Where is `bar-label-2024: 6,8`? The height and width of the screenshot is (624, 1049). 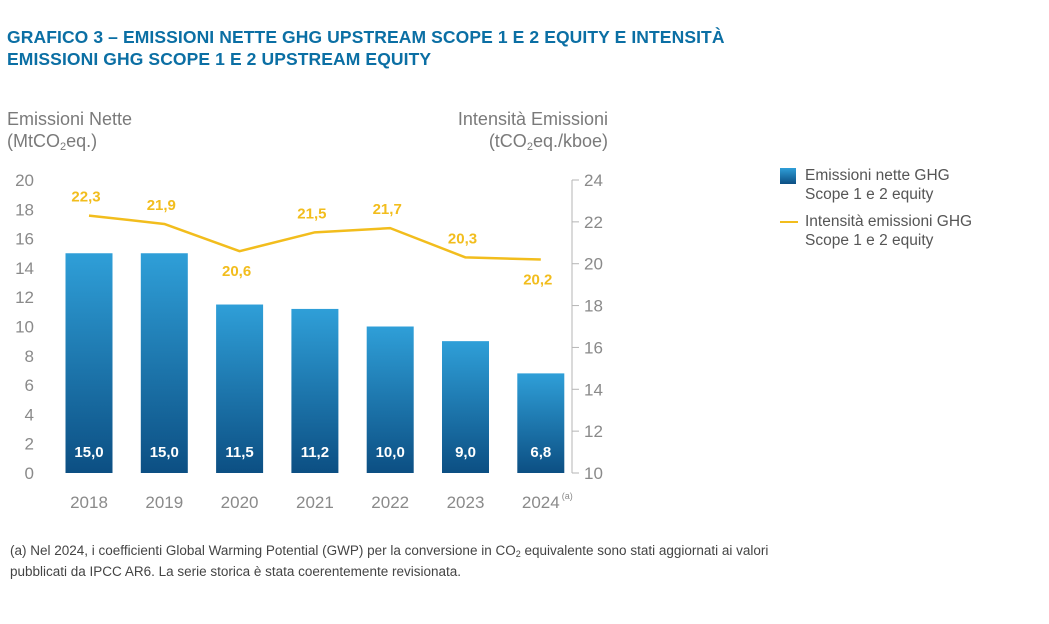 bar-label-2024: 6,8 is located at coordinates (540, 452).